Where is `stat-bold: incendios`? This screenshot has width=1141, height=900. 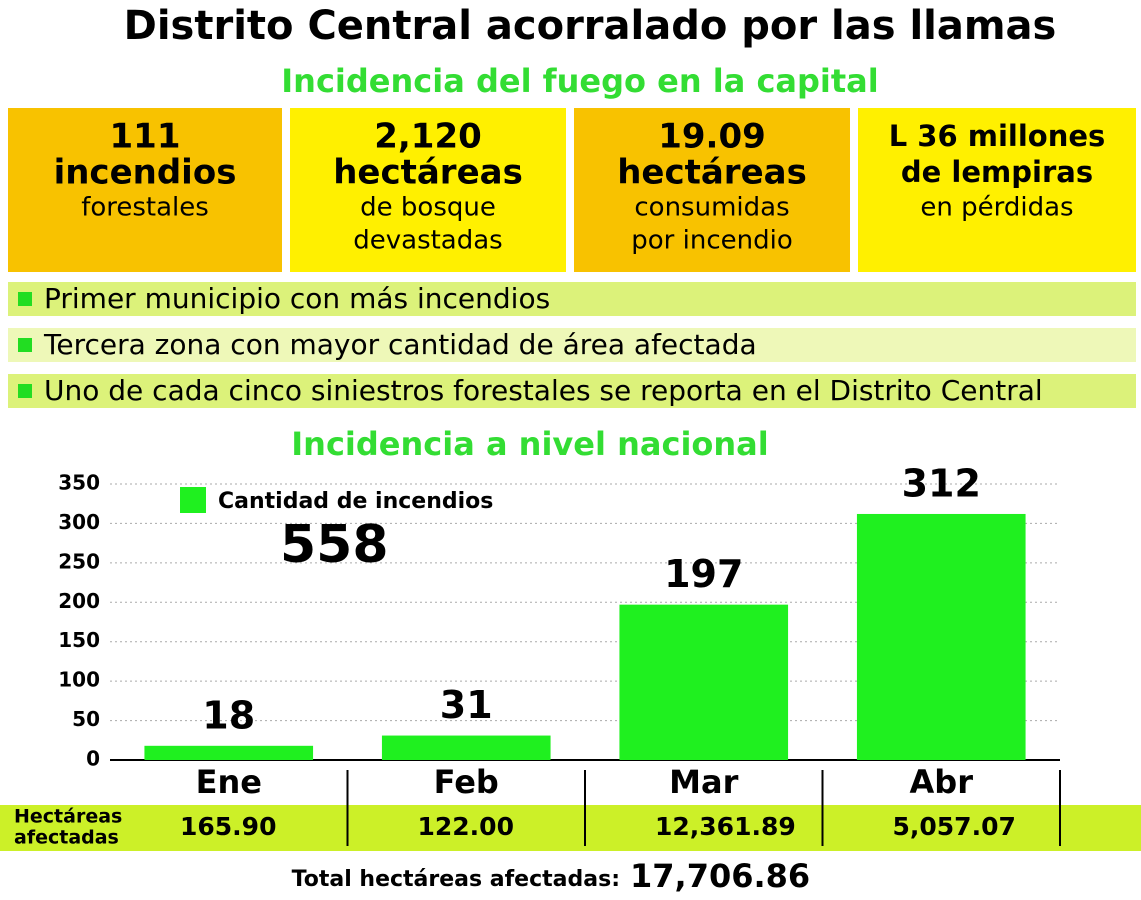
stat-bold: incendios is located at coordinates (145, 173).